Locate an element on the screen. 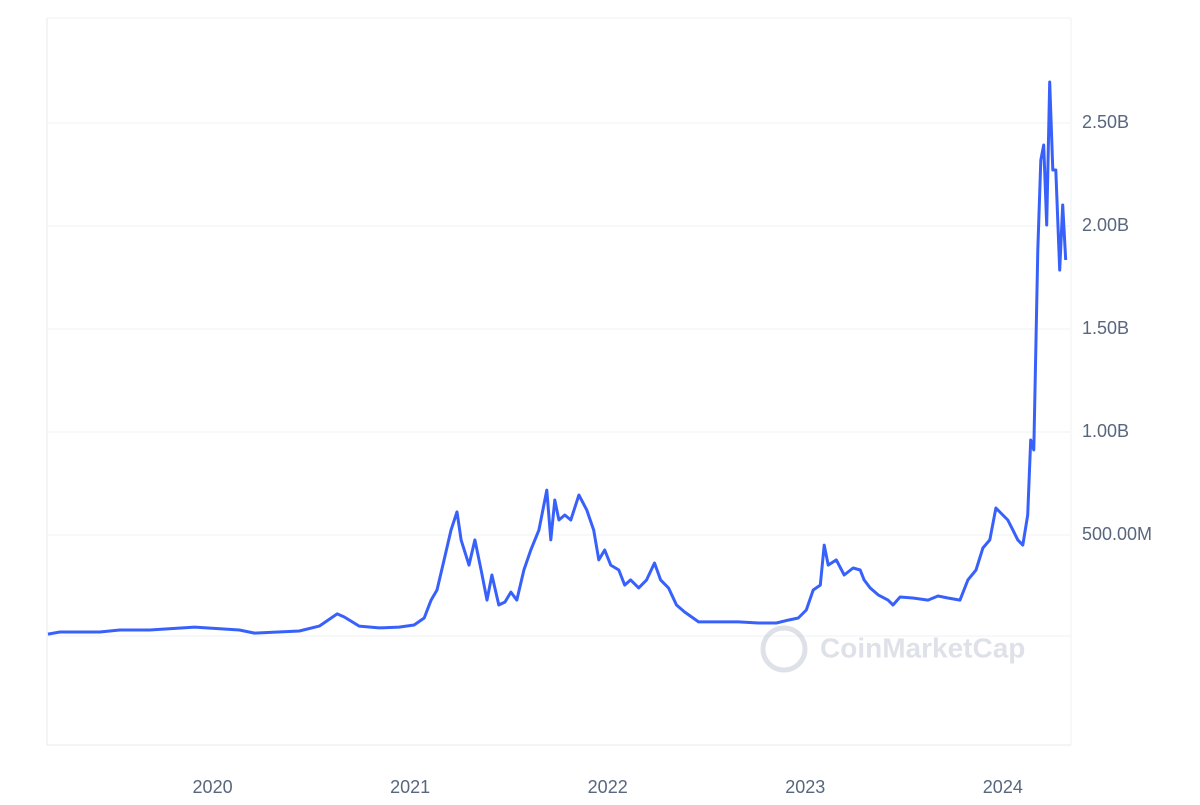 This screenshot has width=1200, height=805. x-tick-label: 2022 is located at coordinates (608, 787).